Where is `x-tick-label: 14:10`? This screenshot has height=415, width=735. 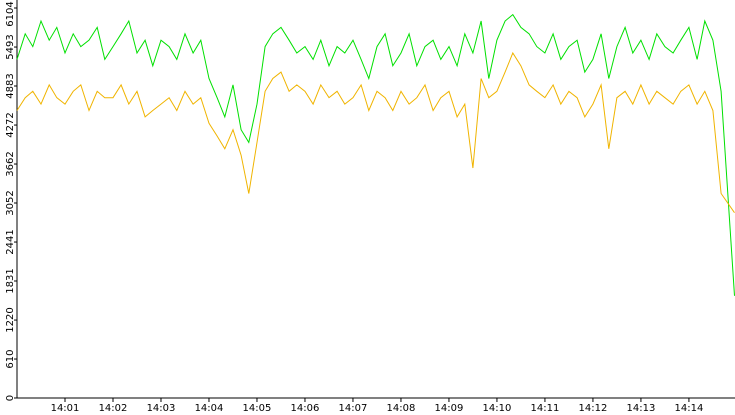 x-tick-label: 14:10 is located at coordinates (497, 408).